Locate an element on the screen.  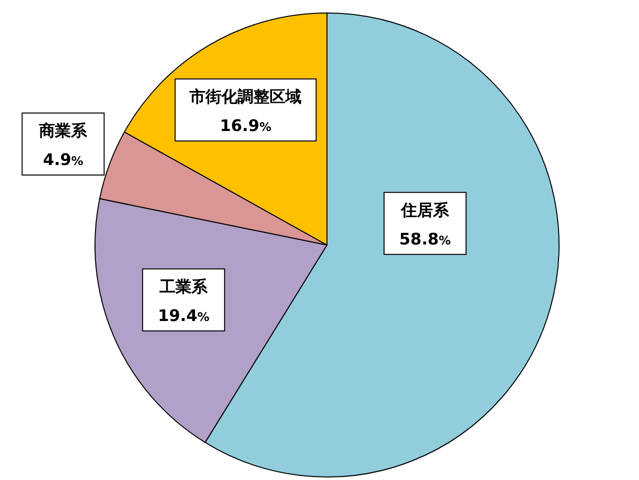
slice-label: 工業系 is located at coordinates (183, 286).